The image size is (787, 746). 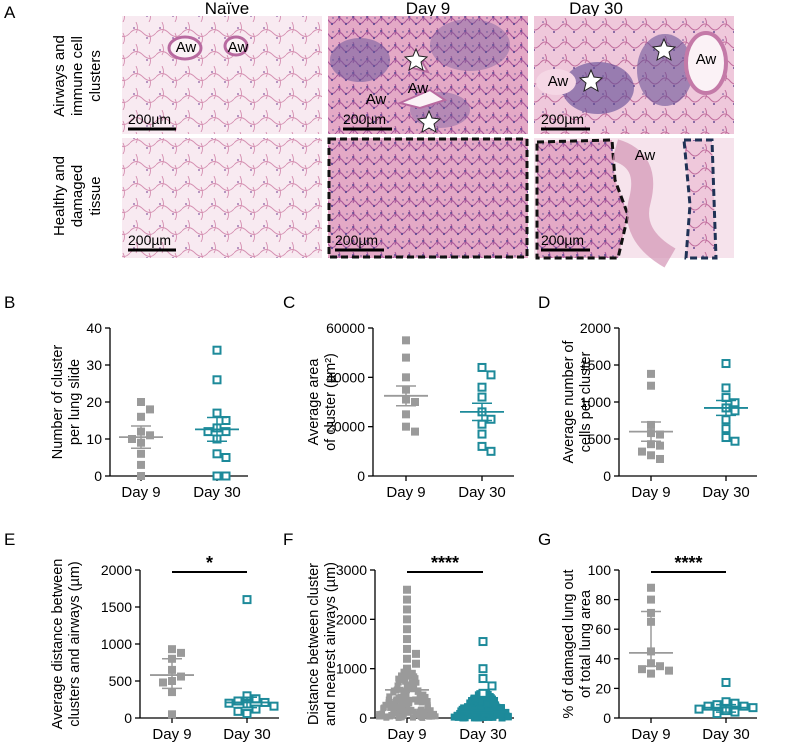 I want to click on y-tick-label: 60000, so click(x=345, y=328).